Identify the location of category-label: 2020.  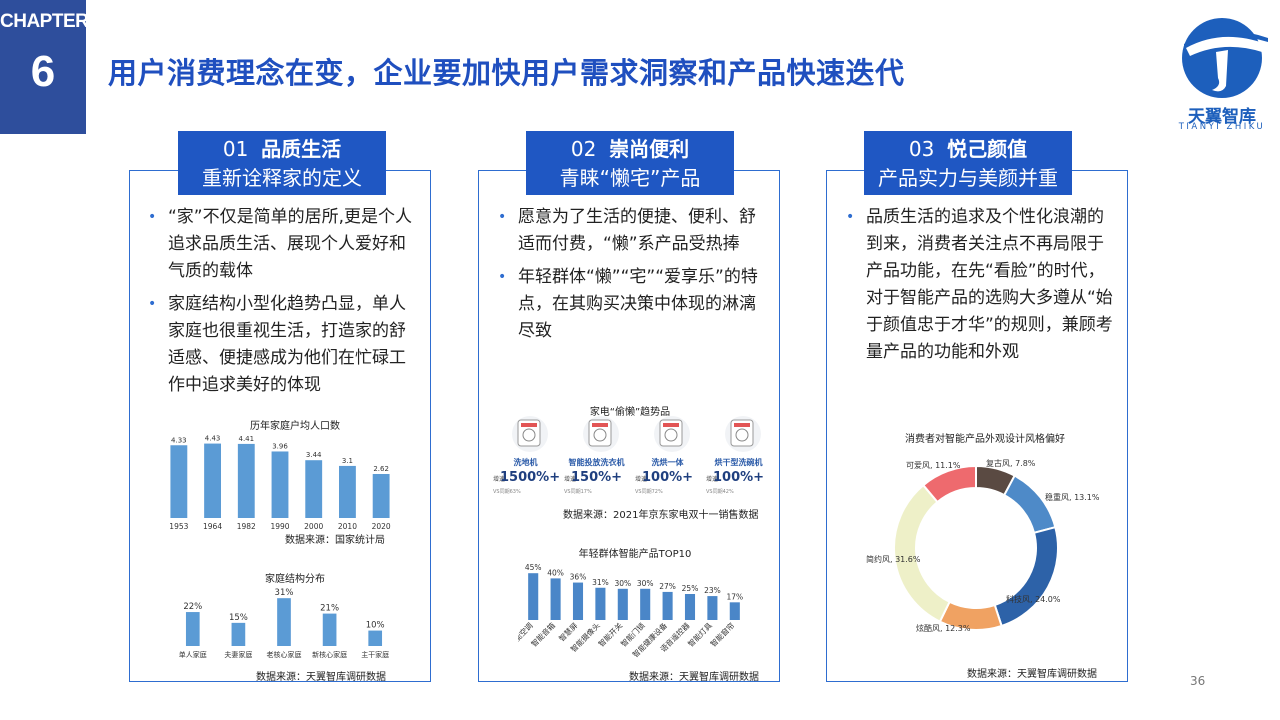
(381, 526).